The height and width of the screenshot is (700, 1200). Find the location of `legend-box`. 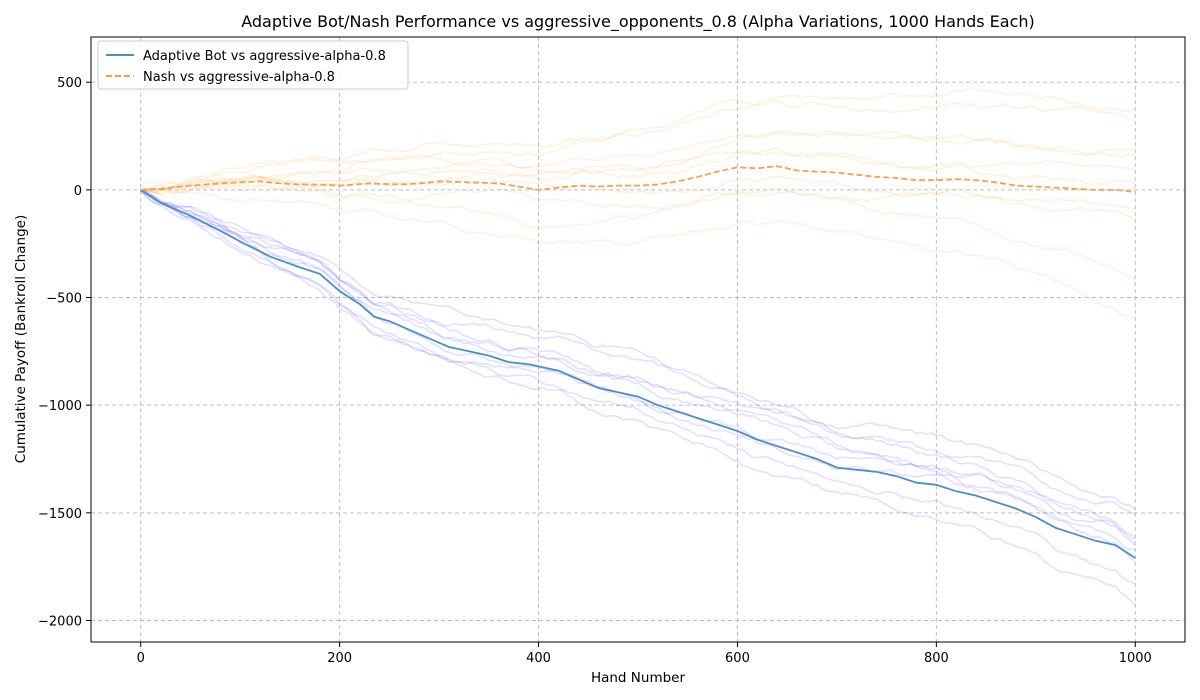

legend-box is located at coordinates (253, 65).